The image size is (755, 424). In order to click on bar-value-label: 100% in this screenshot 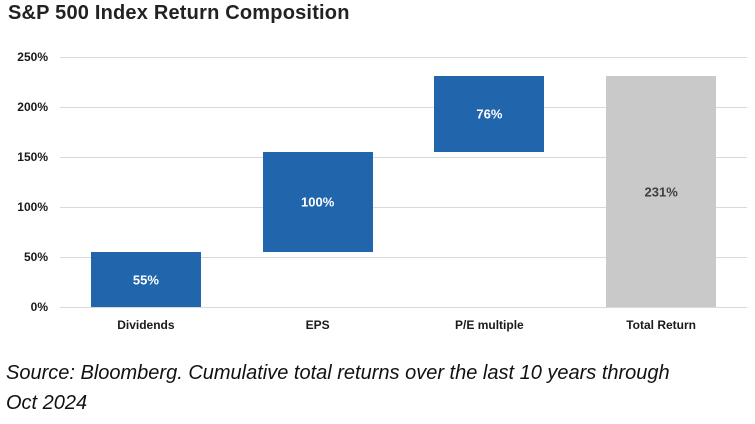, I will do `click(318, 202)`.